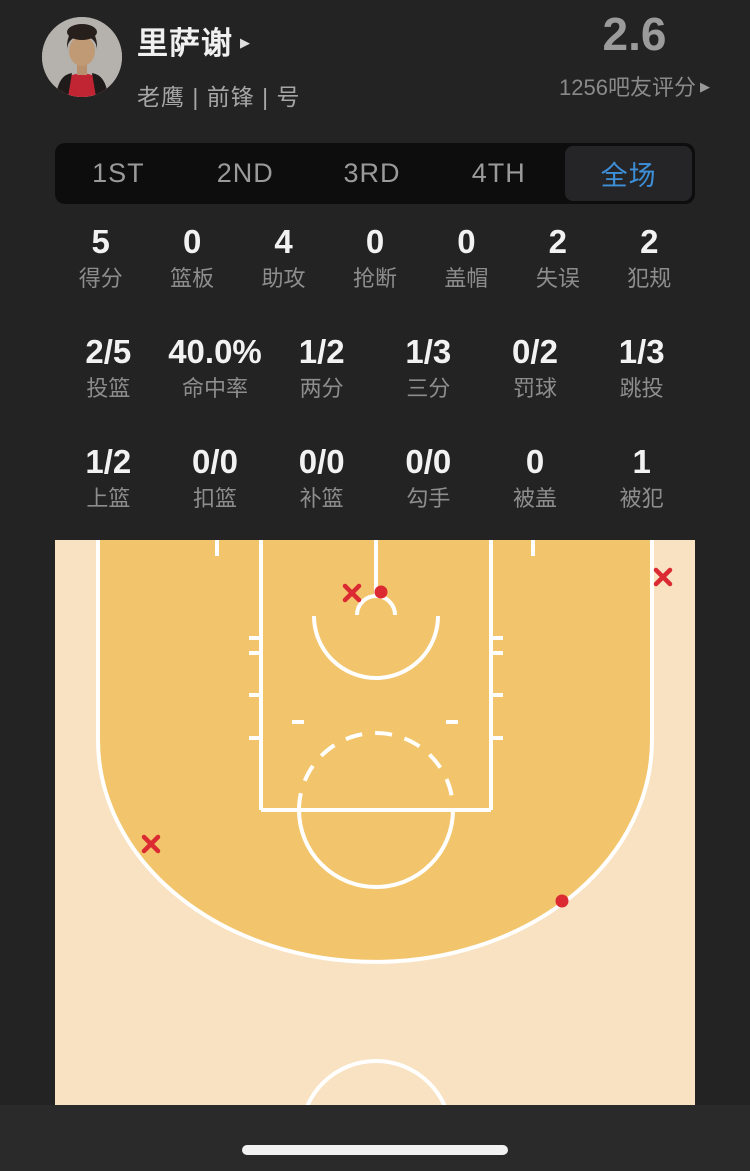 The height and width of the screenshot is (1171, 750). What do you see at coordinates (372, 173) in the screenshot?
I see `tab-3rd: 3RD` at bounding box center [372, 173].